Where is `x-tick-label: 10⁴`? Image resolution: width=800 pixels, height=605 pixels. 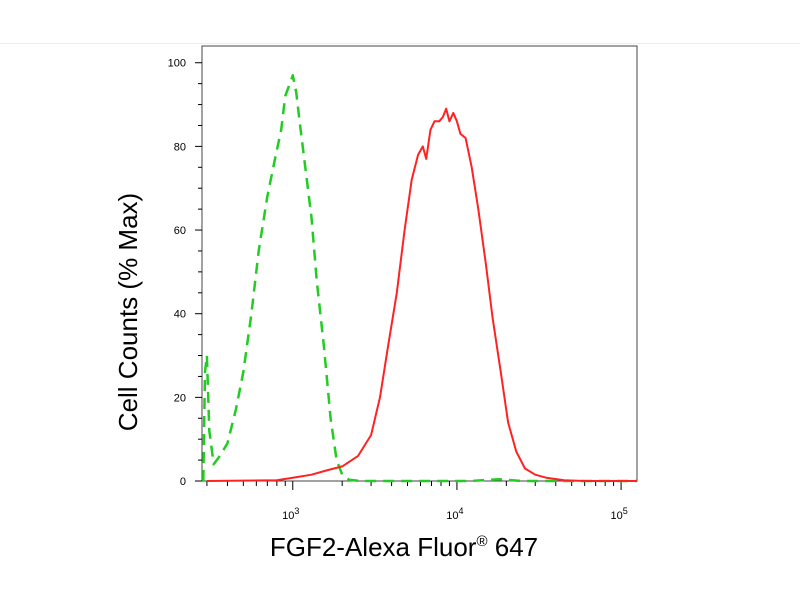 x-tick-label: 10⁴ is located at coordinates (454, 514).